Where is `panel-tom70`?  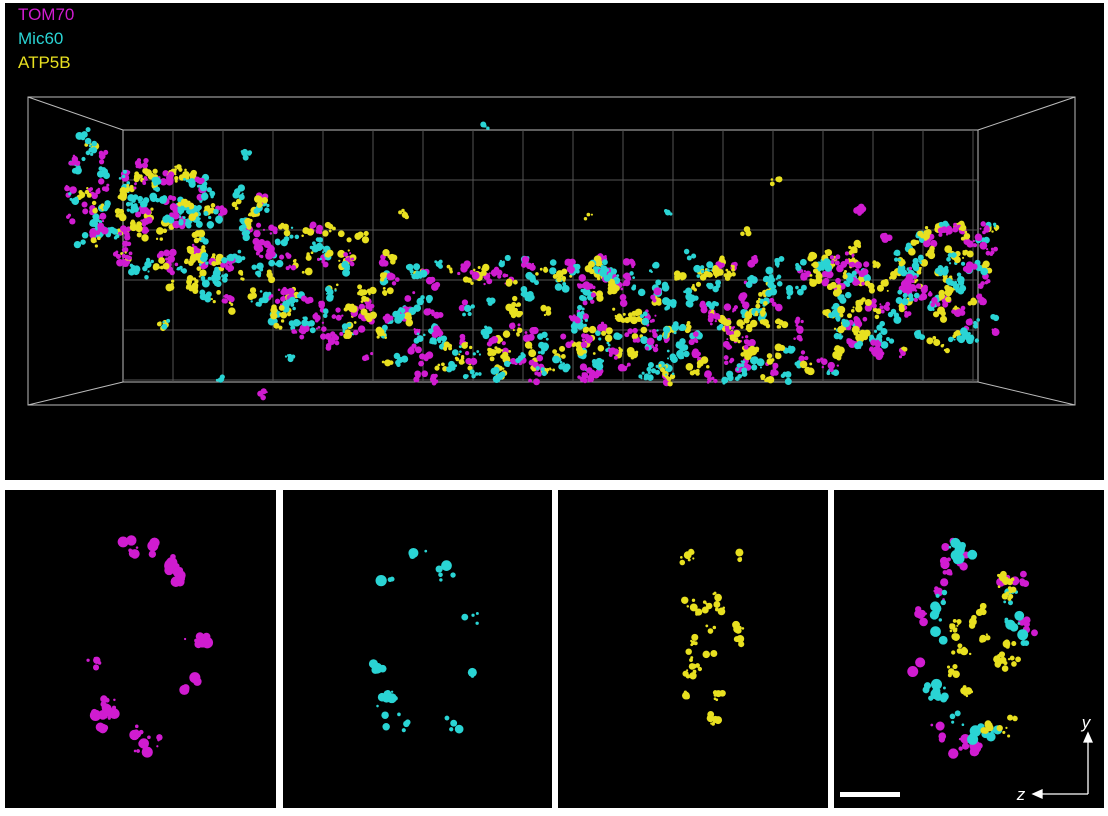 panel-tom70 is located at coordinates (140, 649).